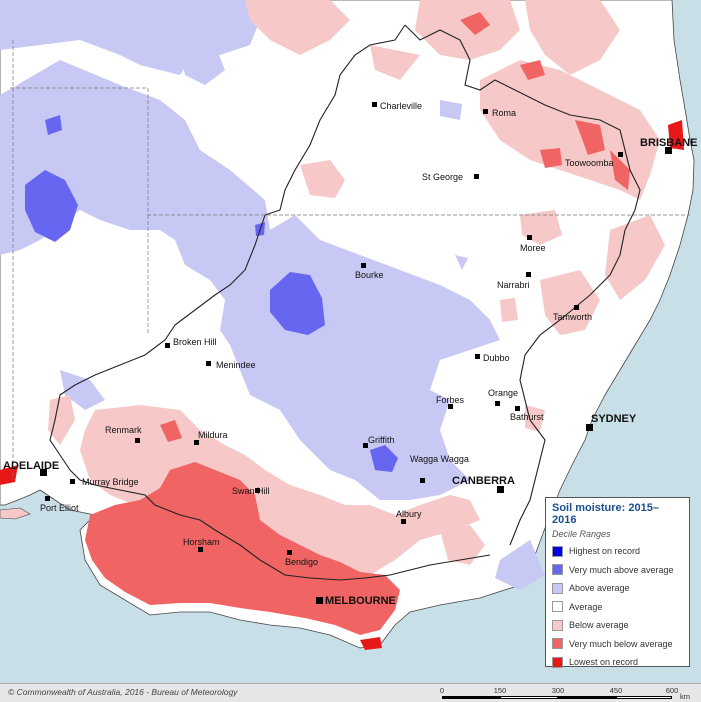  I want to click on town-tamworth: Tamworth, so click(572, 313).